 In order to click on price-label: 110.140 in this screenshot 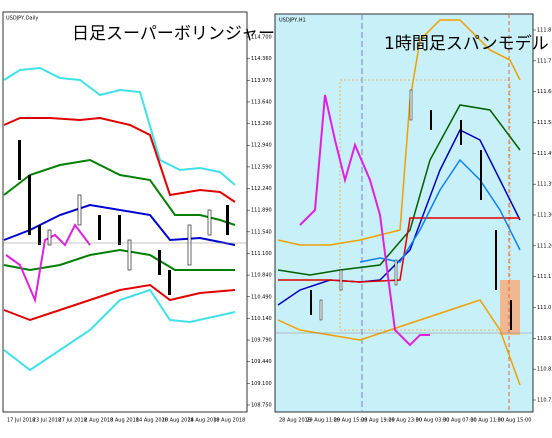, I will do `click(261, 319)`.